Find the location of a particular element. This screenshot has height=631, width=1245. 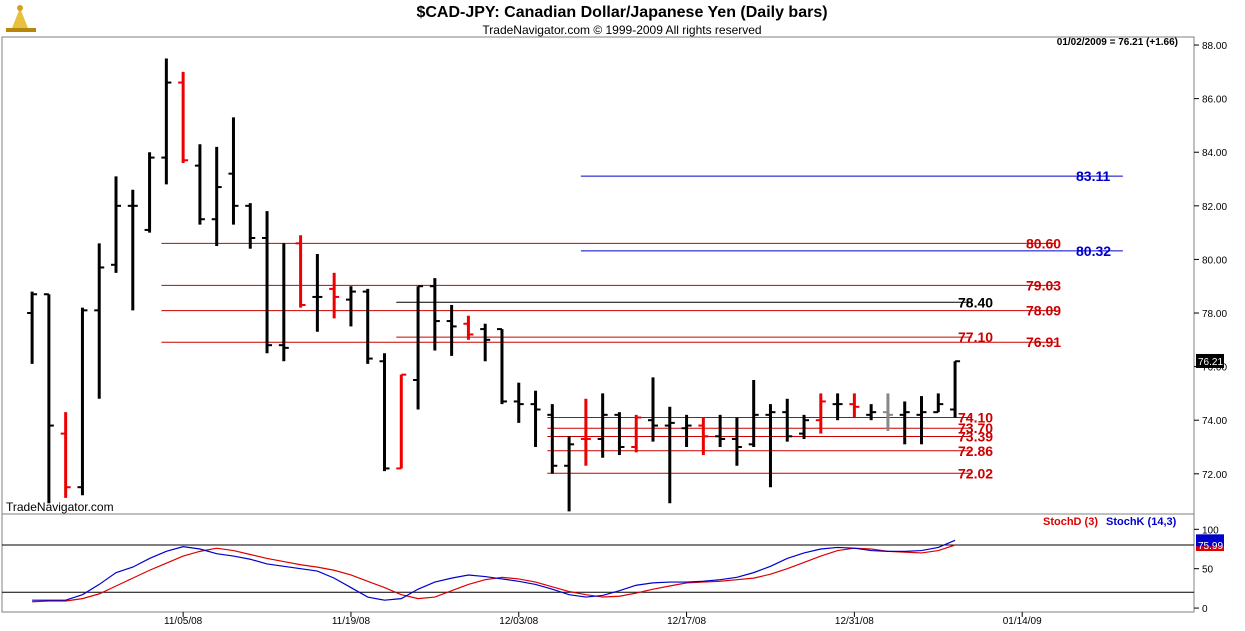

stoch-last-label: 75.99 is located at coordinates (1210, 546).